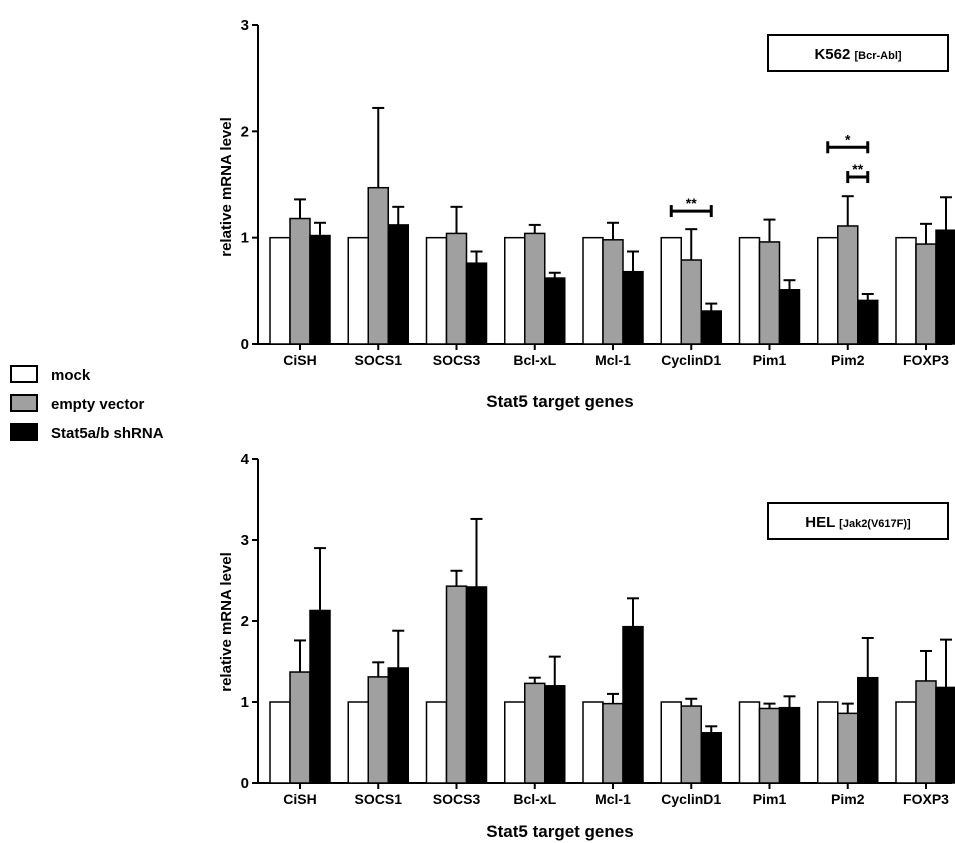  Describe the element at coordinates (50, 374) in the screenshot. I see `legend-item-mock: mock` at that location.